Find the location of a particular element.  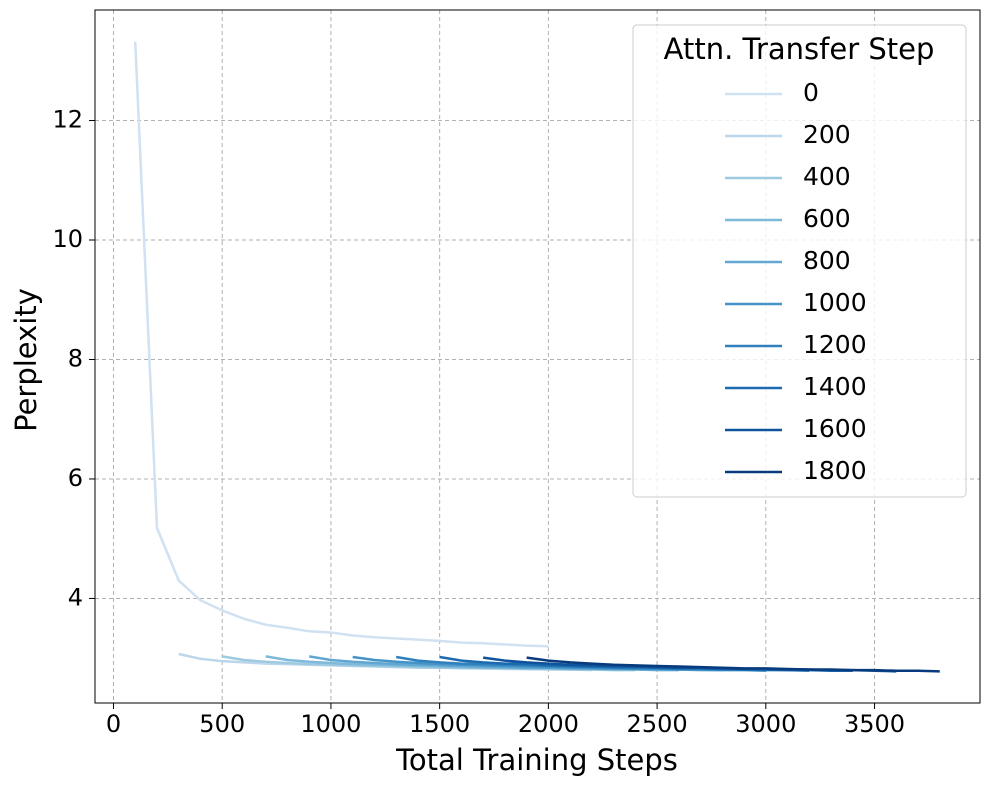

y-axis-label: Perplexity is located at coordinates (26, 360).